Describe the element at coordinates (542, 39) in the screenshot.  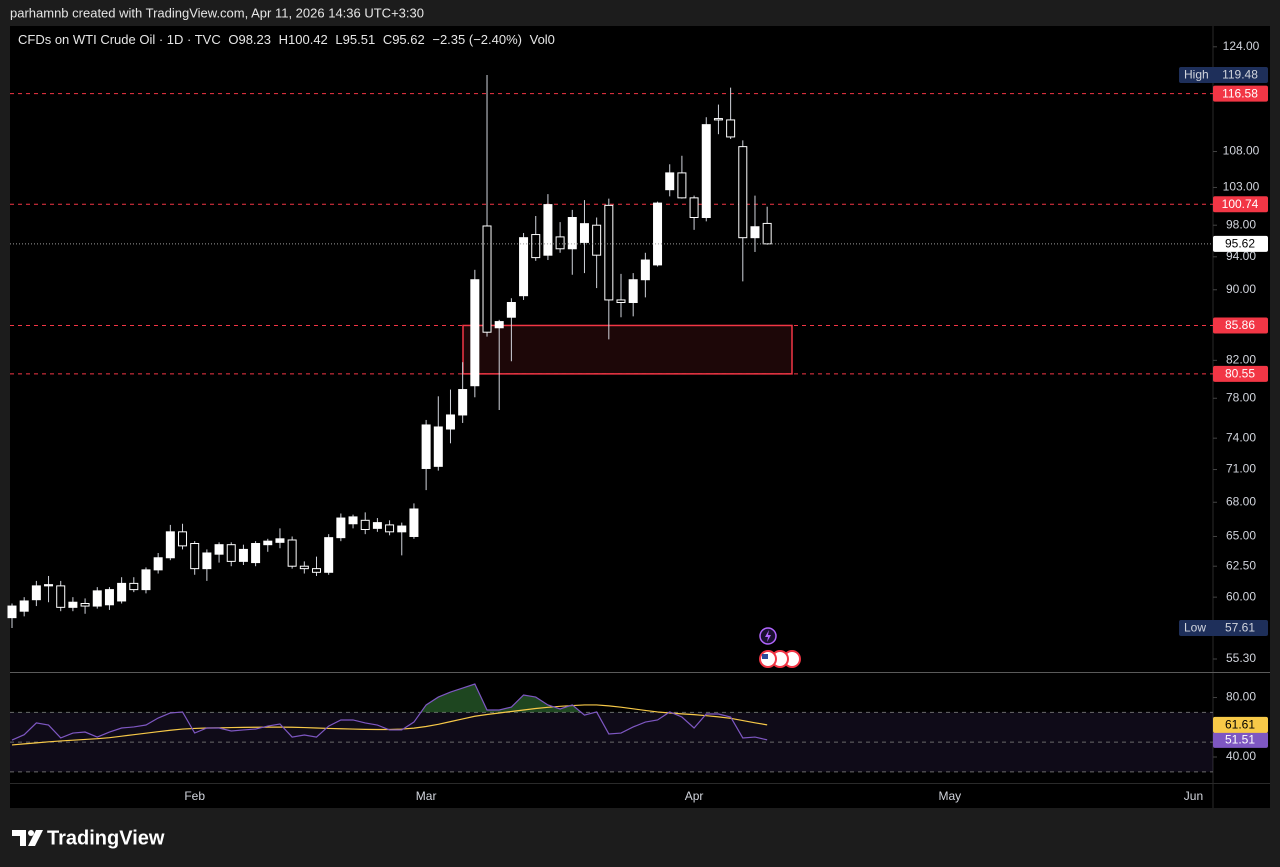
I see `volume: Vol0` at that location.